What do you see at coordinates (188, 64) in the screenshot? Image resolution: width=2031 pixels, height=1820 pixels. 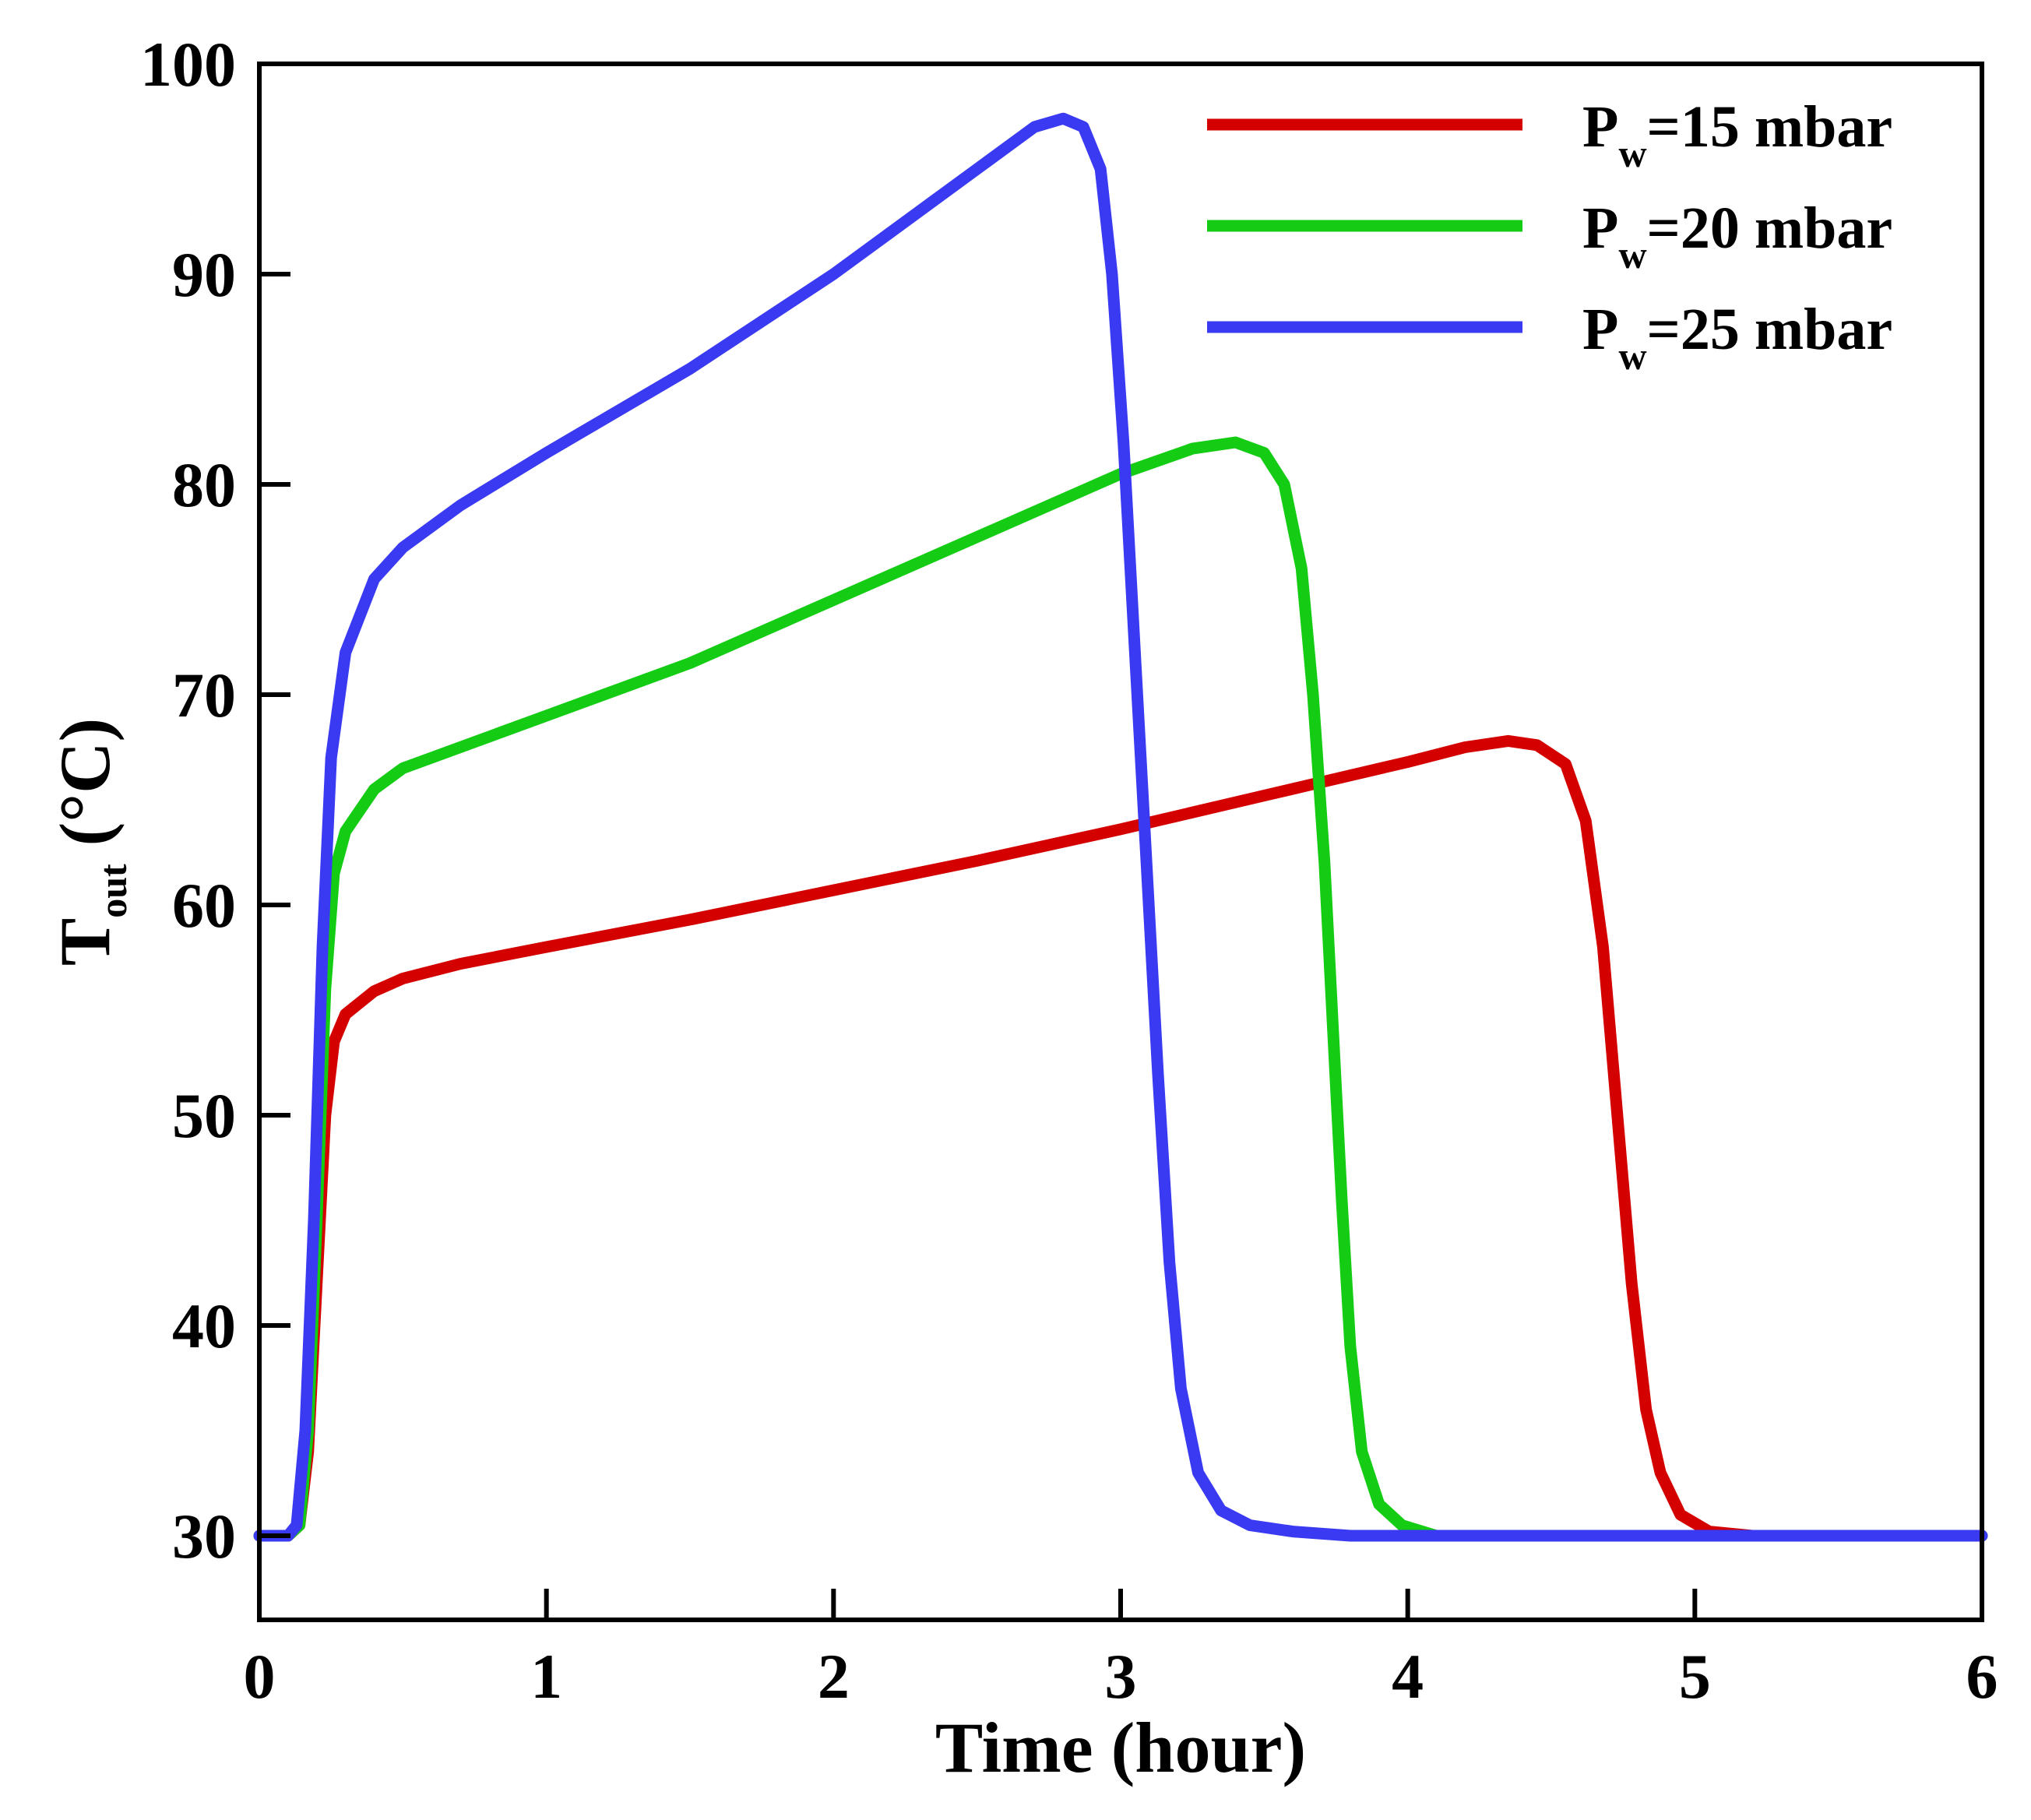 I see `y-tick-label: 100` at bounding box center [188, 64].